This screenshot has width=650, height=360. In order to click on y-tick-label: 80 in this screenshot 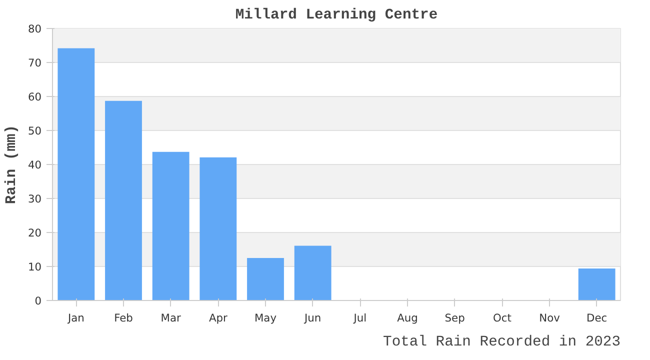, I will do `click(35, 29)`.